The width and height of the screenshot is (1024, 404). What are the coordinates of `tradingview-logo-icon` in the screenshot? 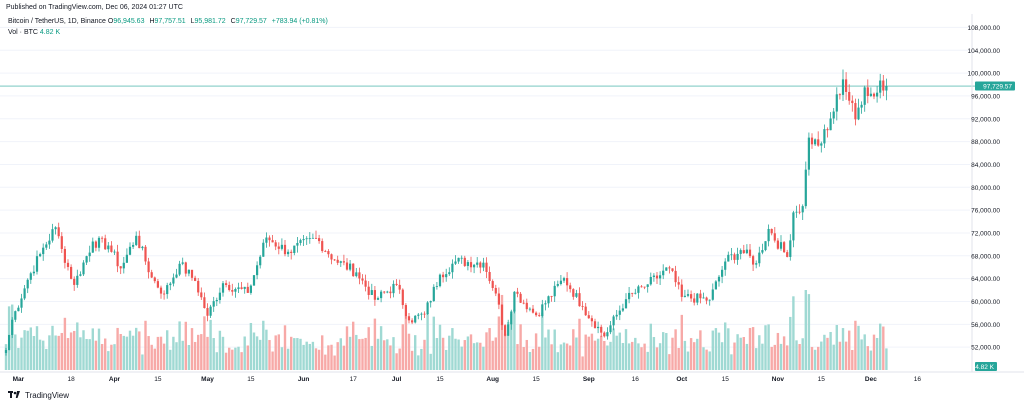 It's located at (14, 395).